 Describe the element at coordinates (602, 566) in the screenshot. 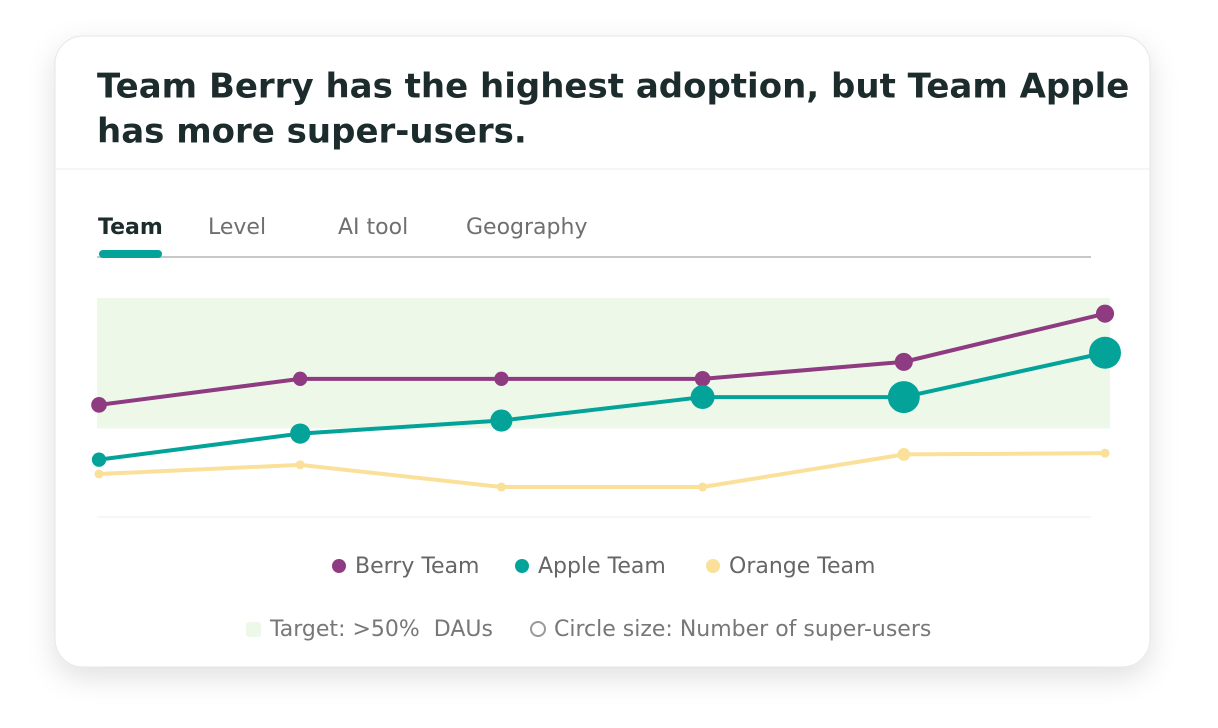

I see `legend-label: Apple Team` at that location.